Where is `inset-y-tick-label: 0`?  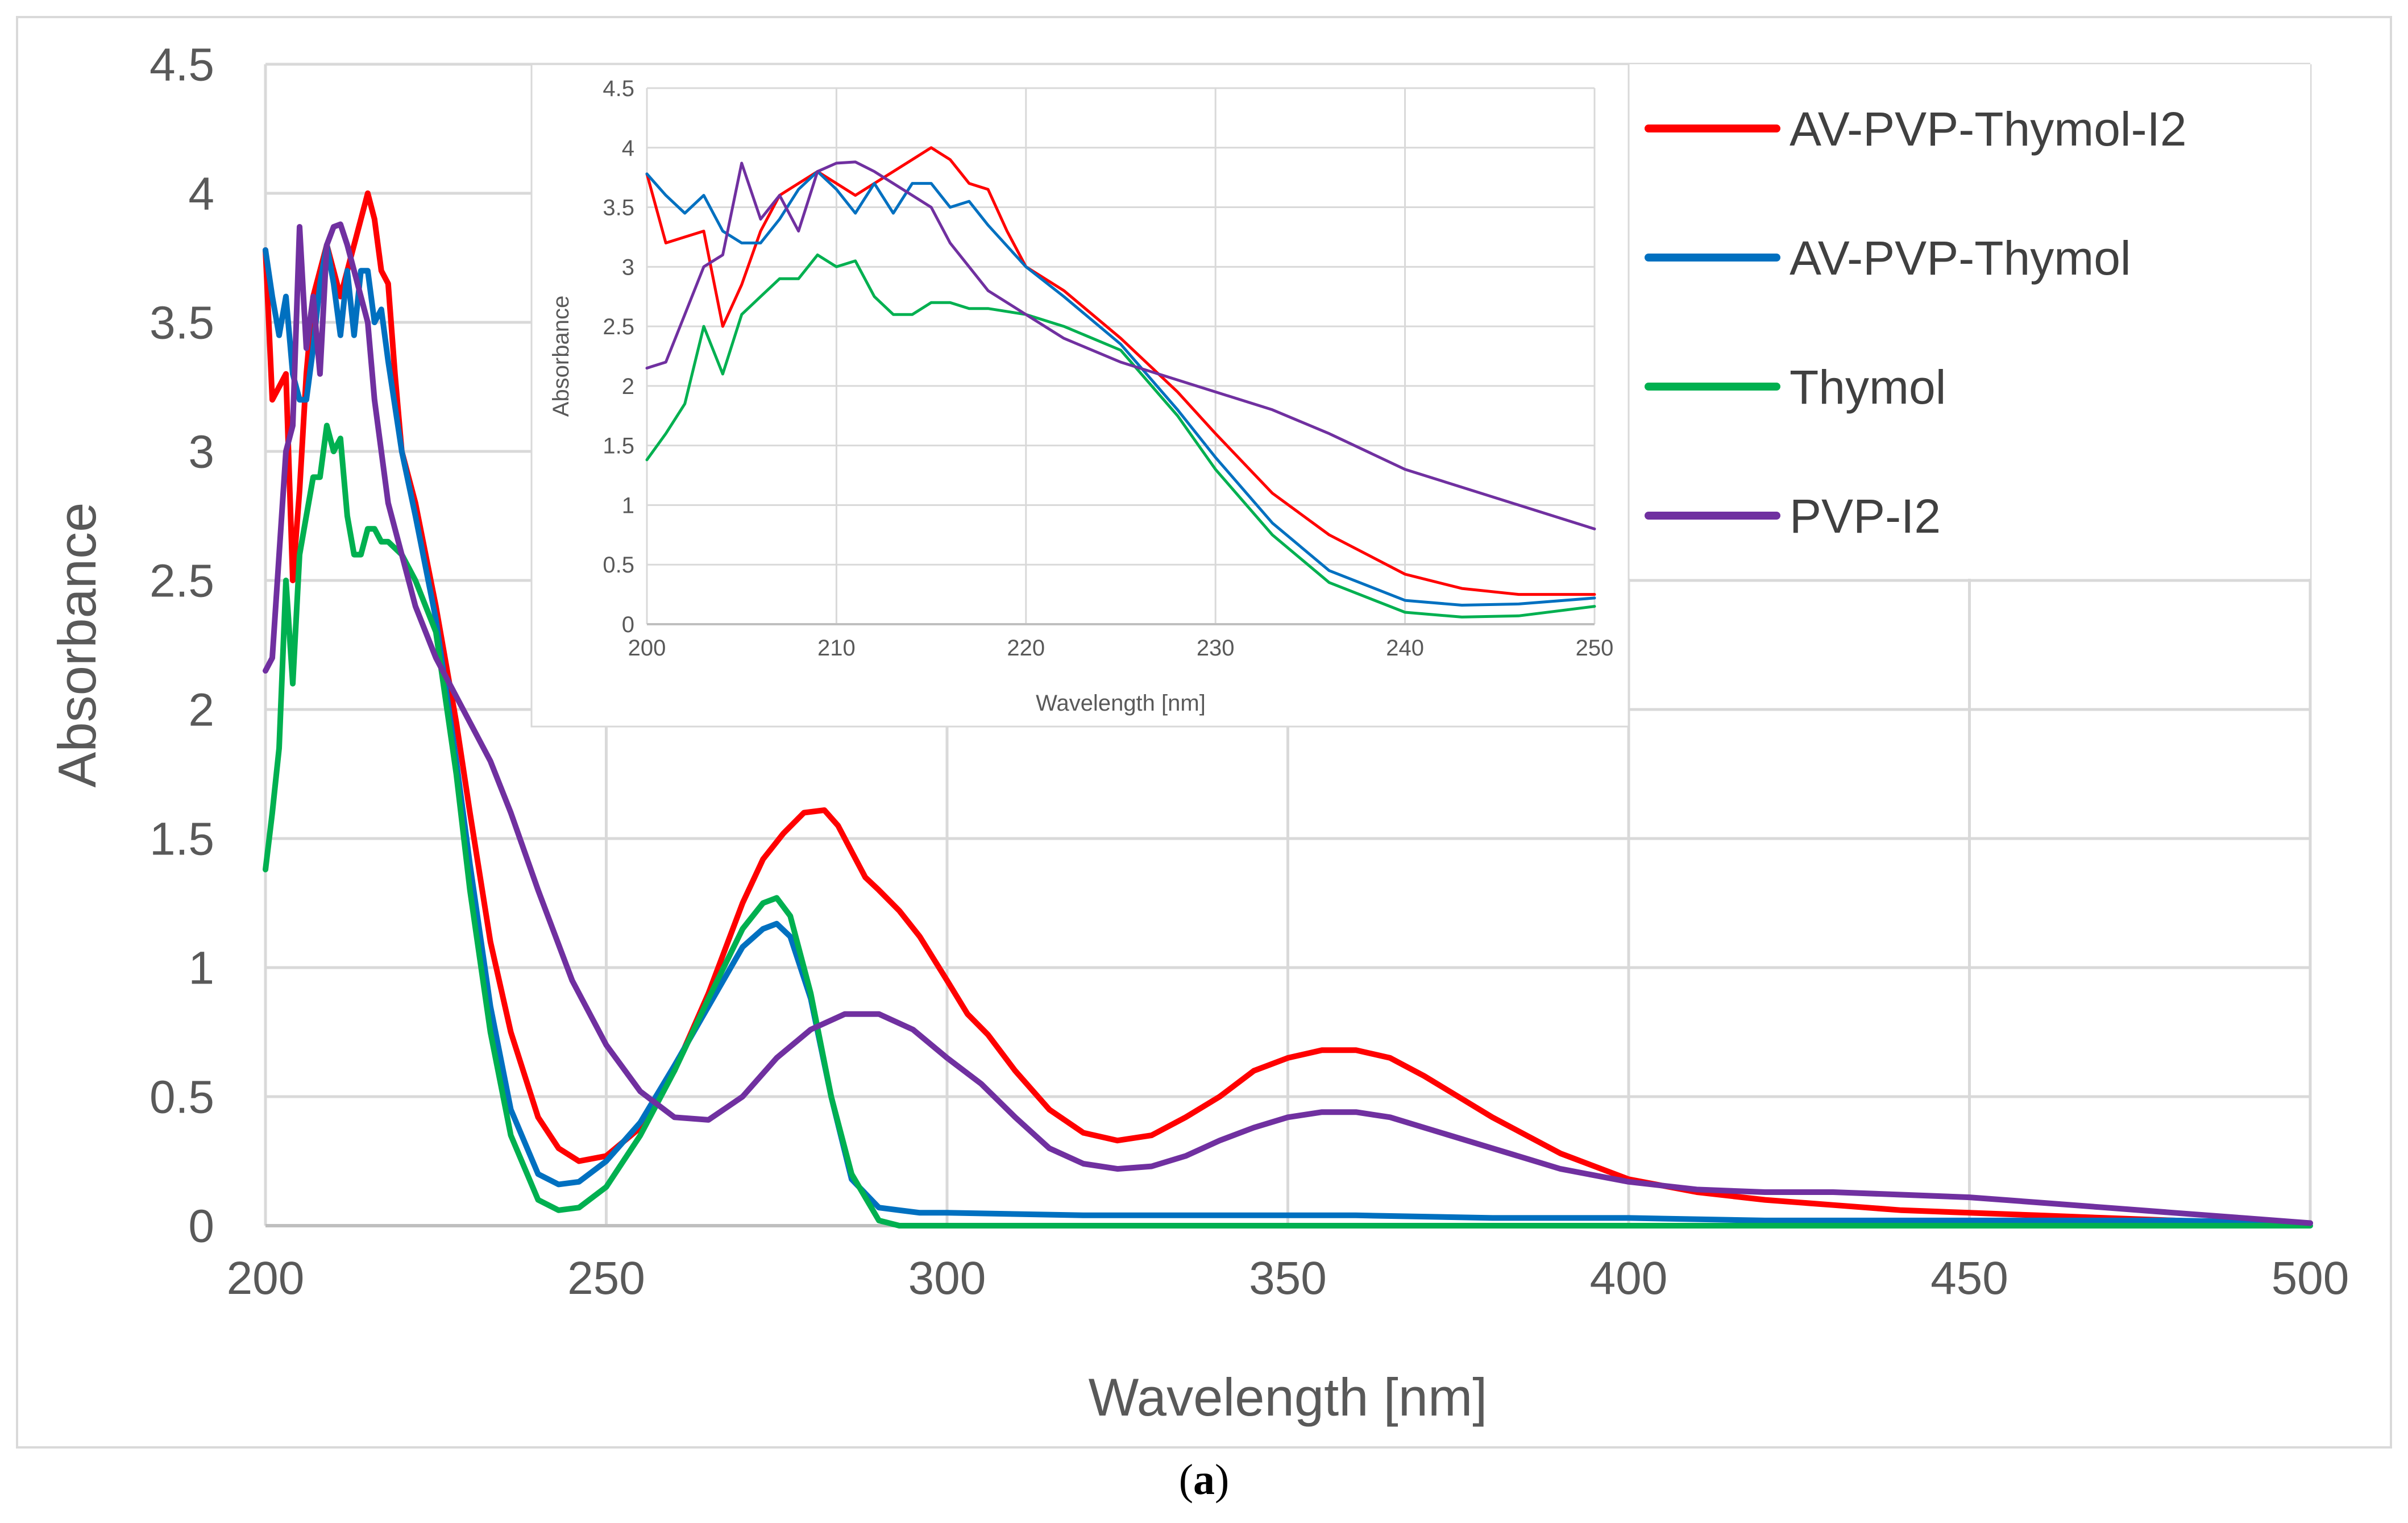
inset-y-tick-label: 0 is located at coordinates (628, 624).